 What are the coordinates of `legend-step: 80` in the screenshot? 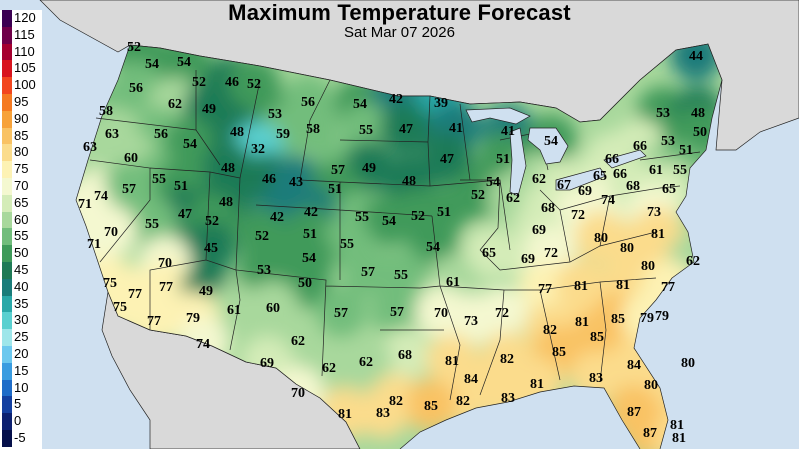 It's located at (21, 153).